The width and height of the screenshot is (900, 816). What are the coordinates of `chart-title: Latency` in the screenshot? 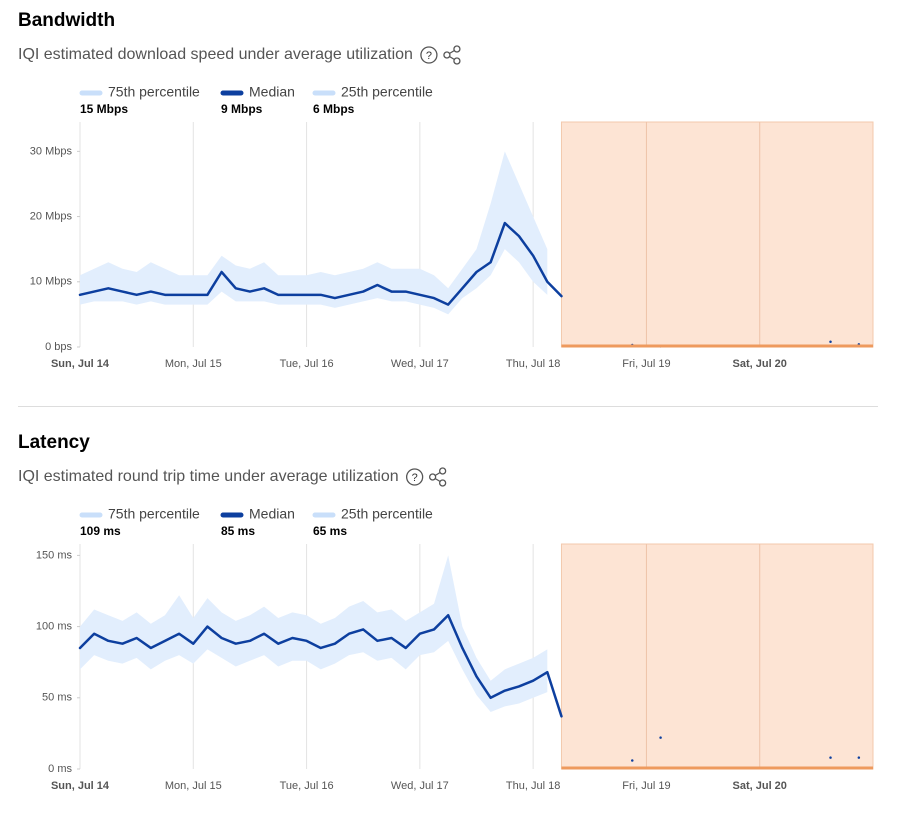 It's located at (54, 442).